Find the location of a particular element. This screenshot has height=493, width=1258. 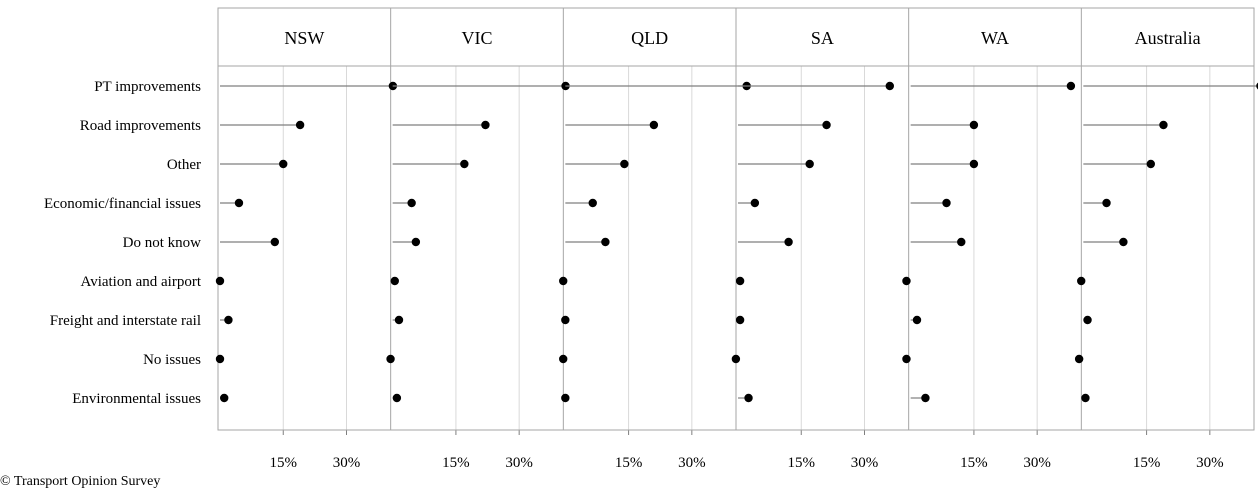

category-label: PT improvements is located at coordinates (147, 87).